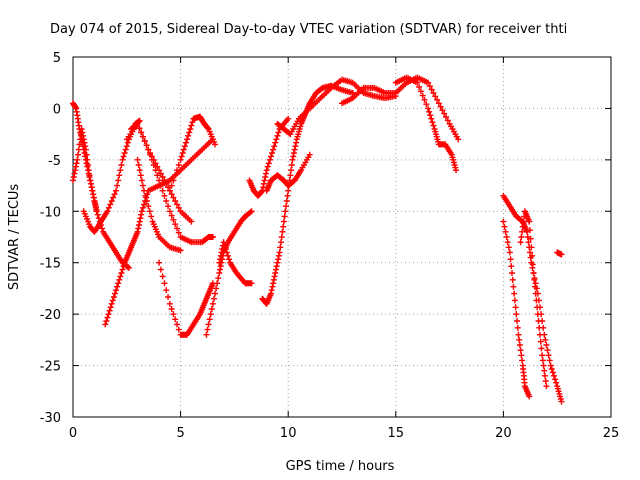 The image size is (640, 480). I want to click on x-tick-label: 25, so click(611, 433).